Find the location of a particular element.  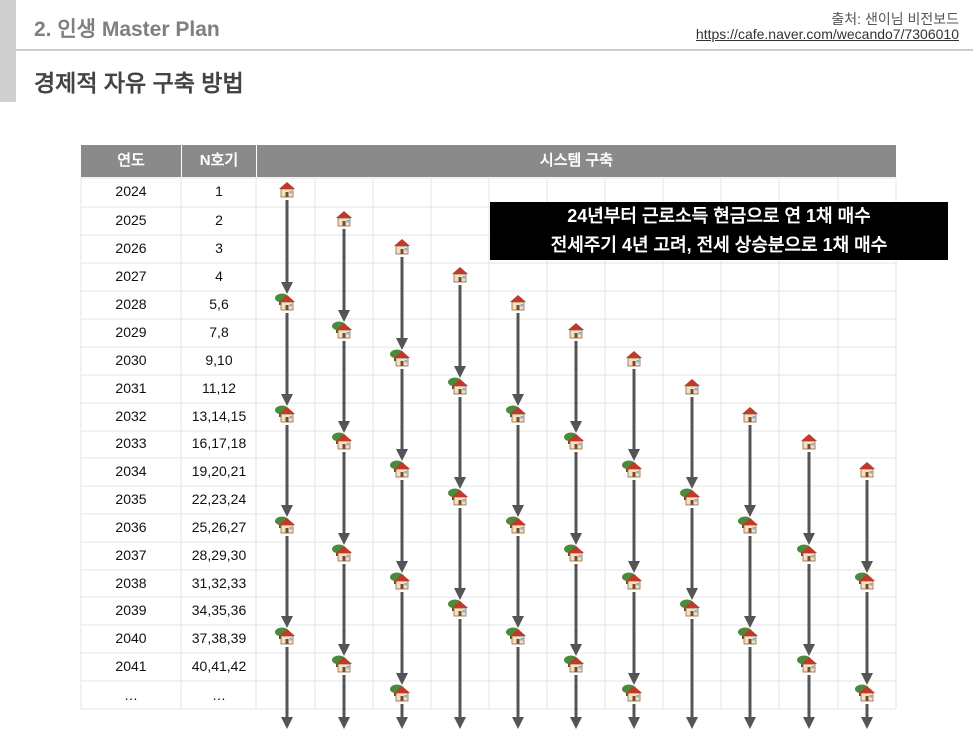

unit-number-cell: 25,26,27 is located at coordinates (219, 527).